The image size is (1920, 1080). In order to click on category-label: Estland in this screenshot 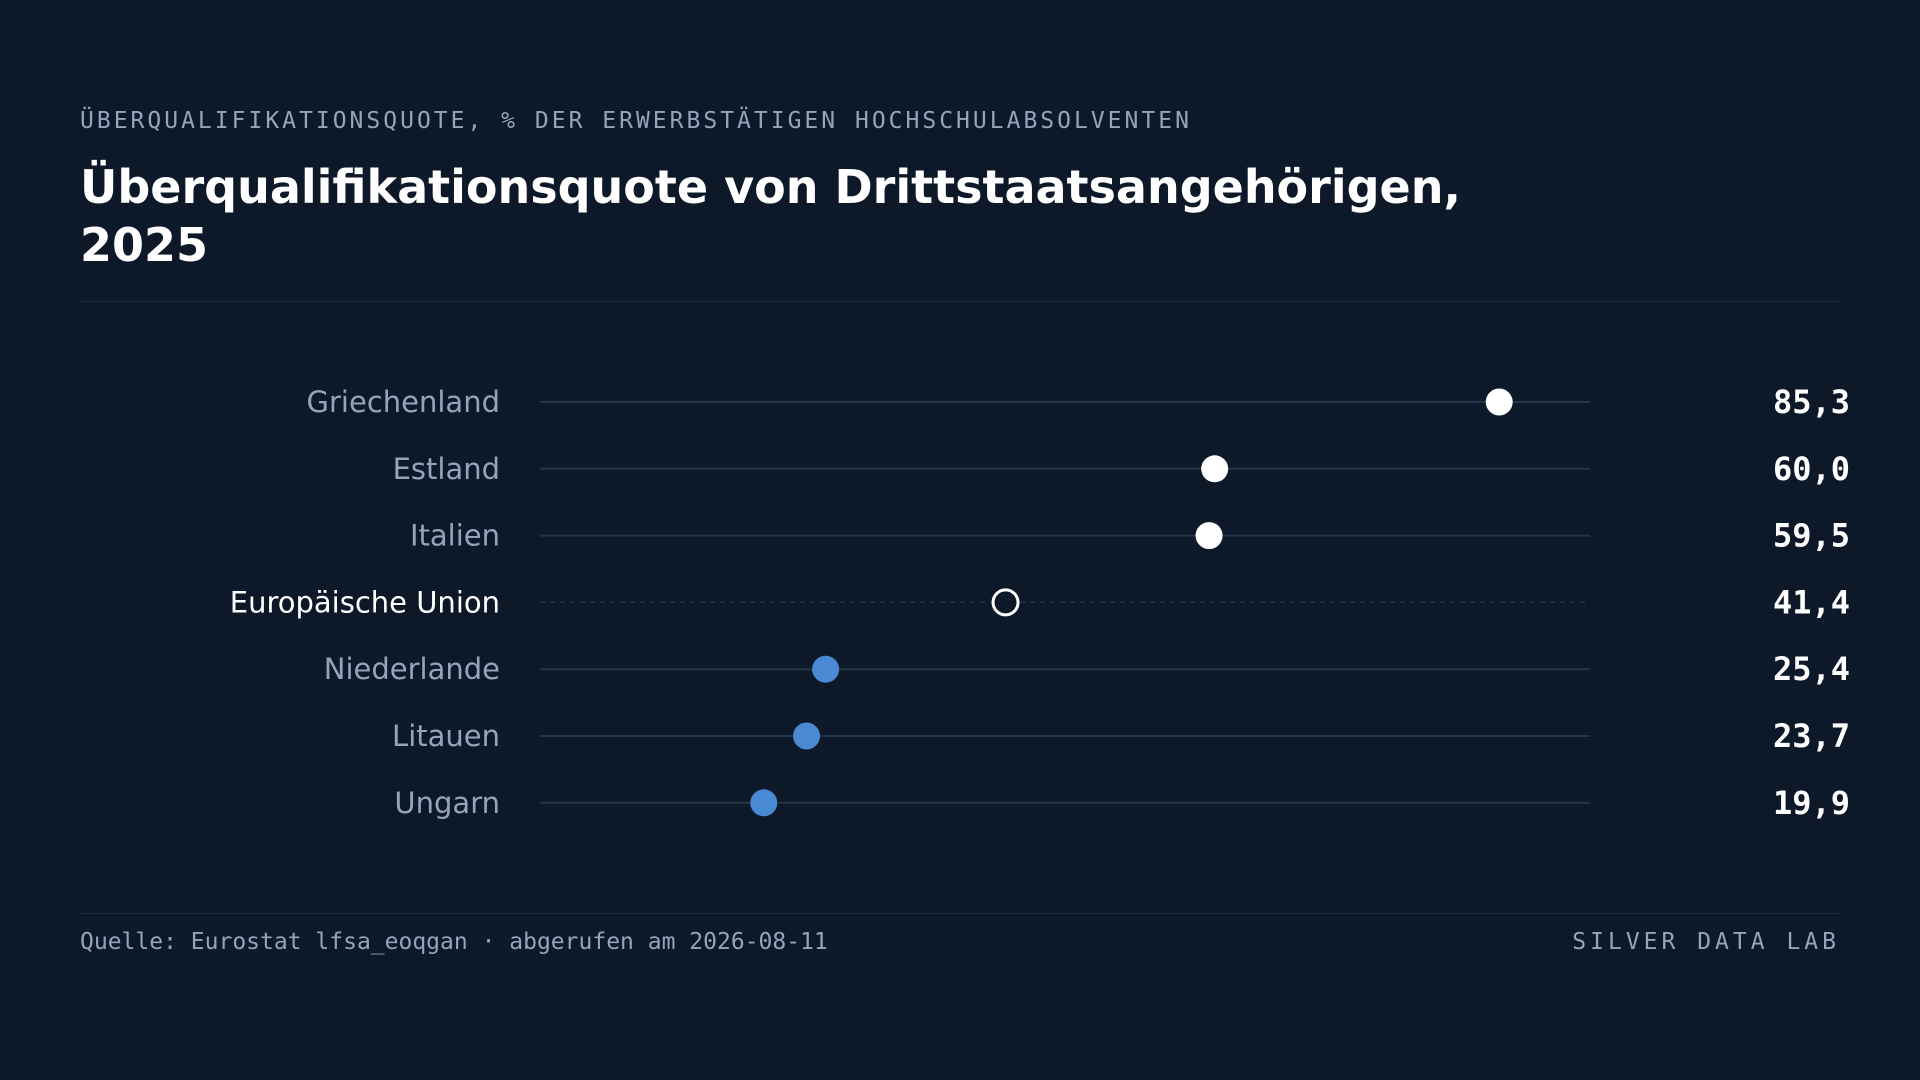, I will do `click(446, 469)`.